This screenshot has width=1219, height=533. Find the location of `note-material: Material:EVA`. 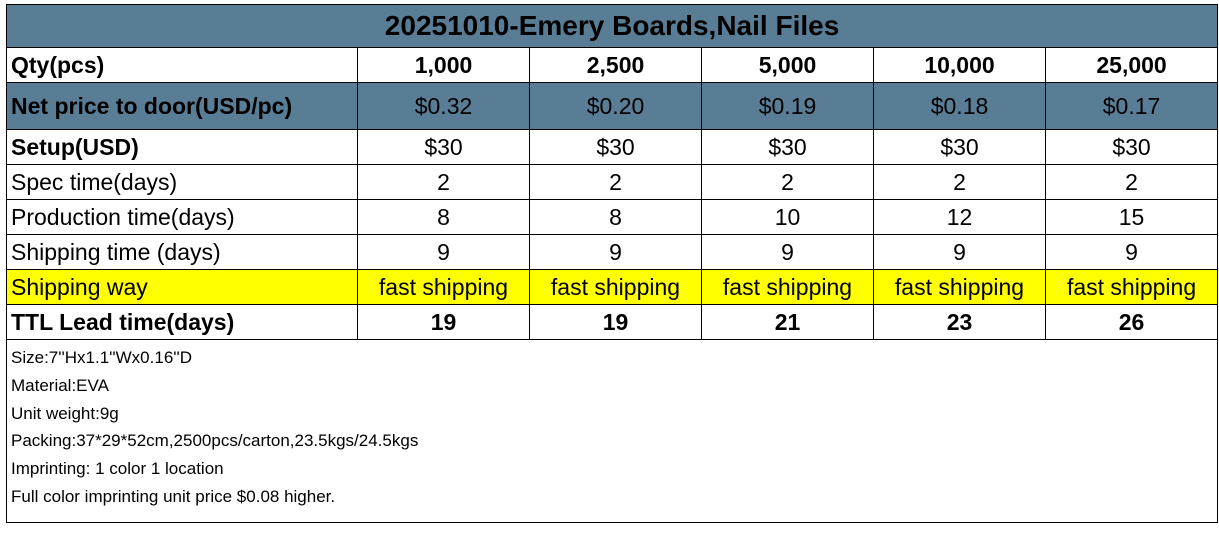

note-material: Material:EVA is located at coordinates (60, 385).